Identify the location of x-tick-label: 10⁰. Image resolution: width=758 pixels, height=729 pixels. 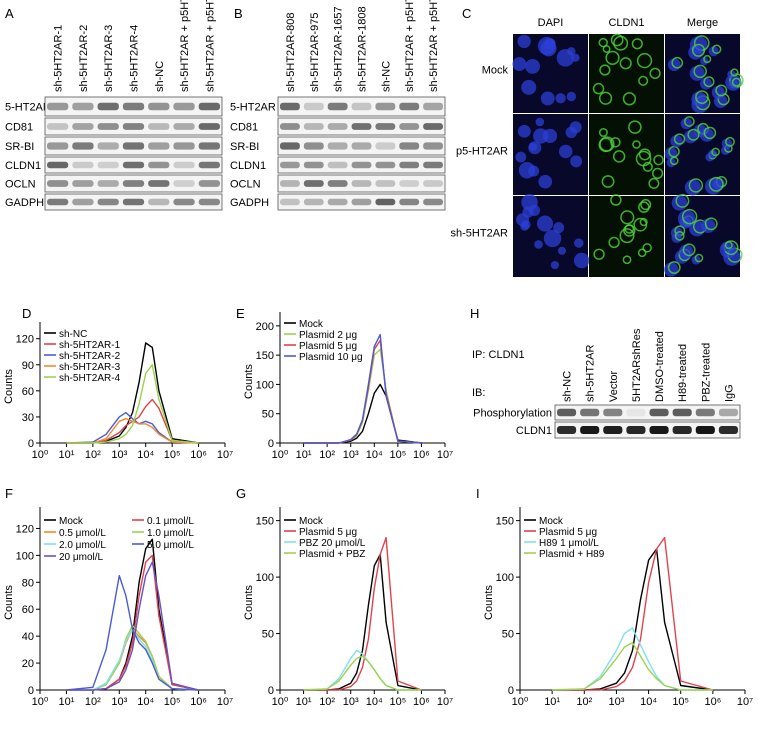
(40, 702).